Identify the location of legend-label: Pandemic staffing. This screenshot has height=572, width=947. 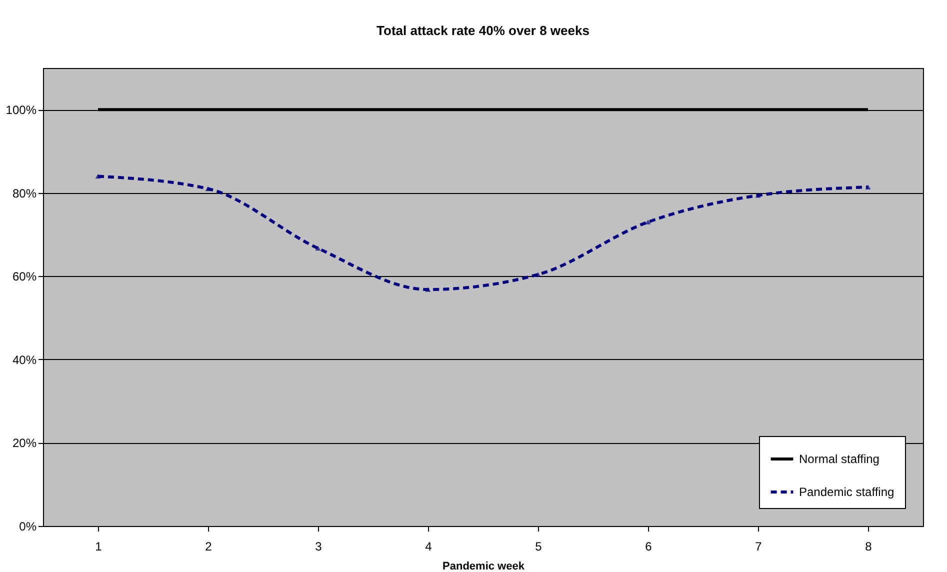
(846, 492).